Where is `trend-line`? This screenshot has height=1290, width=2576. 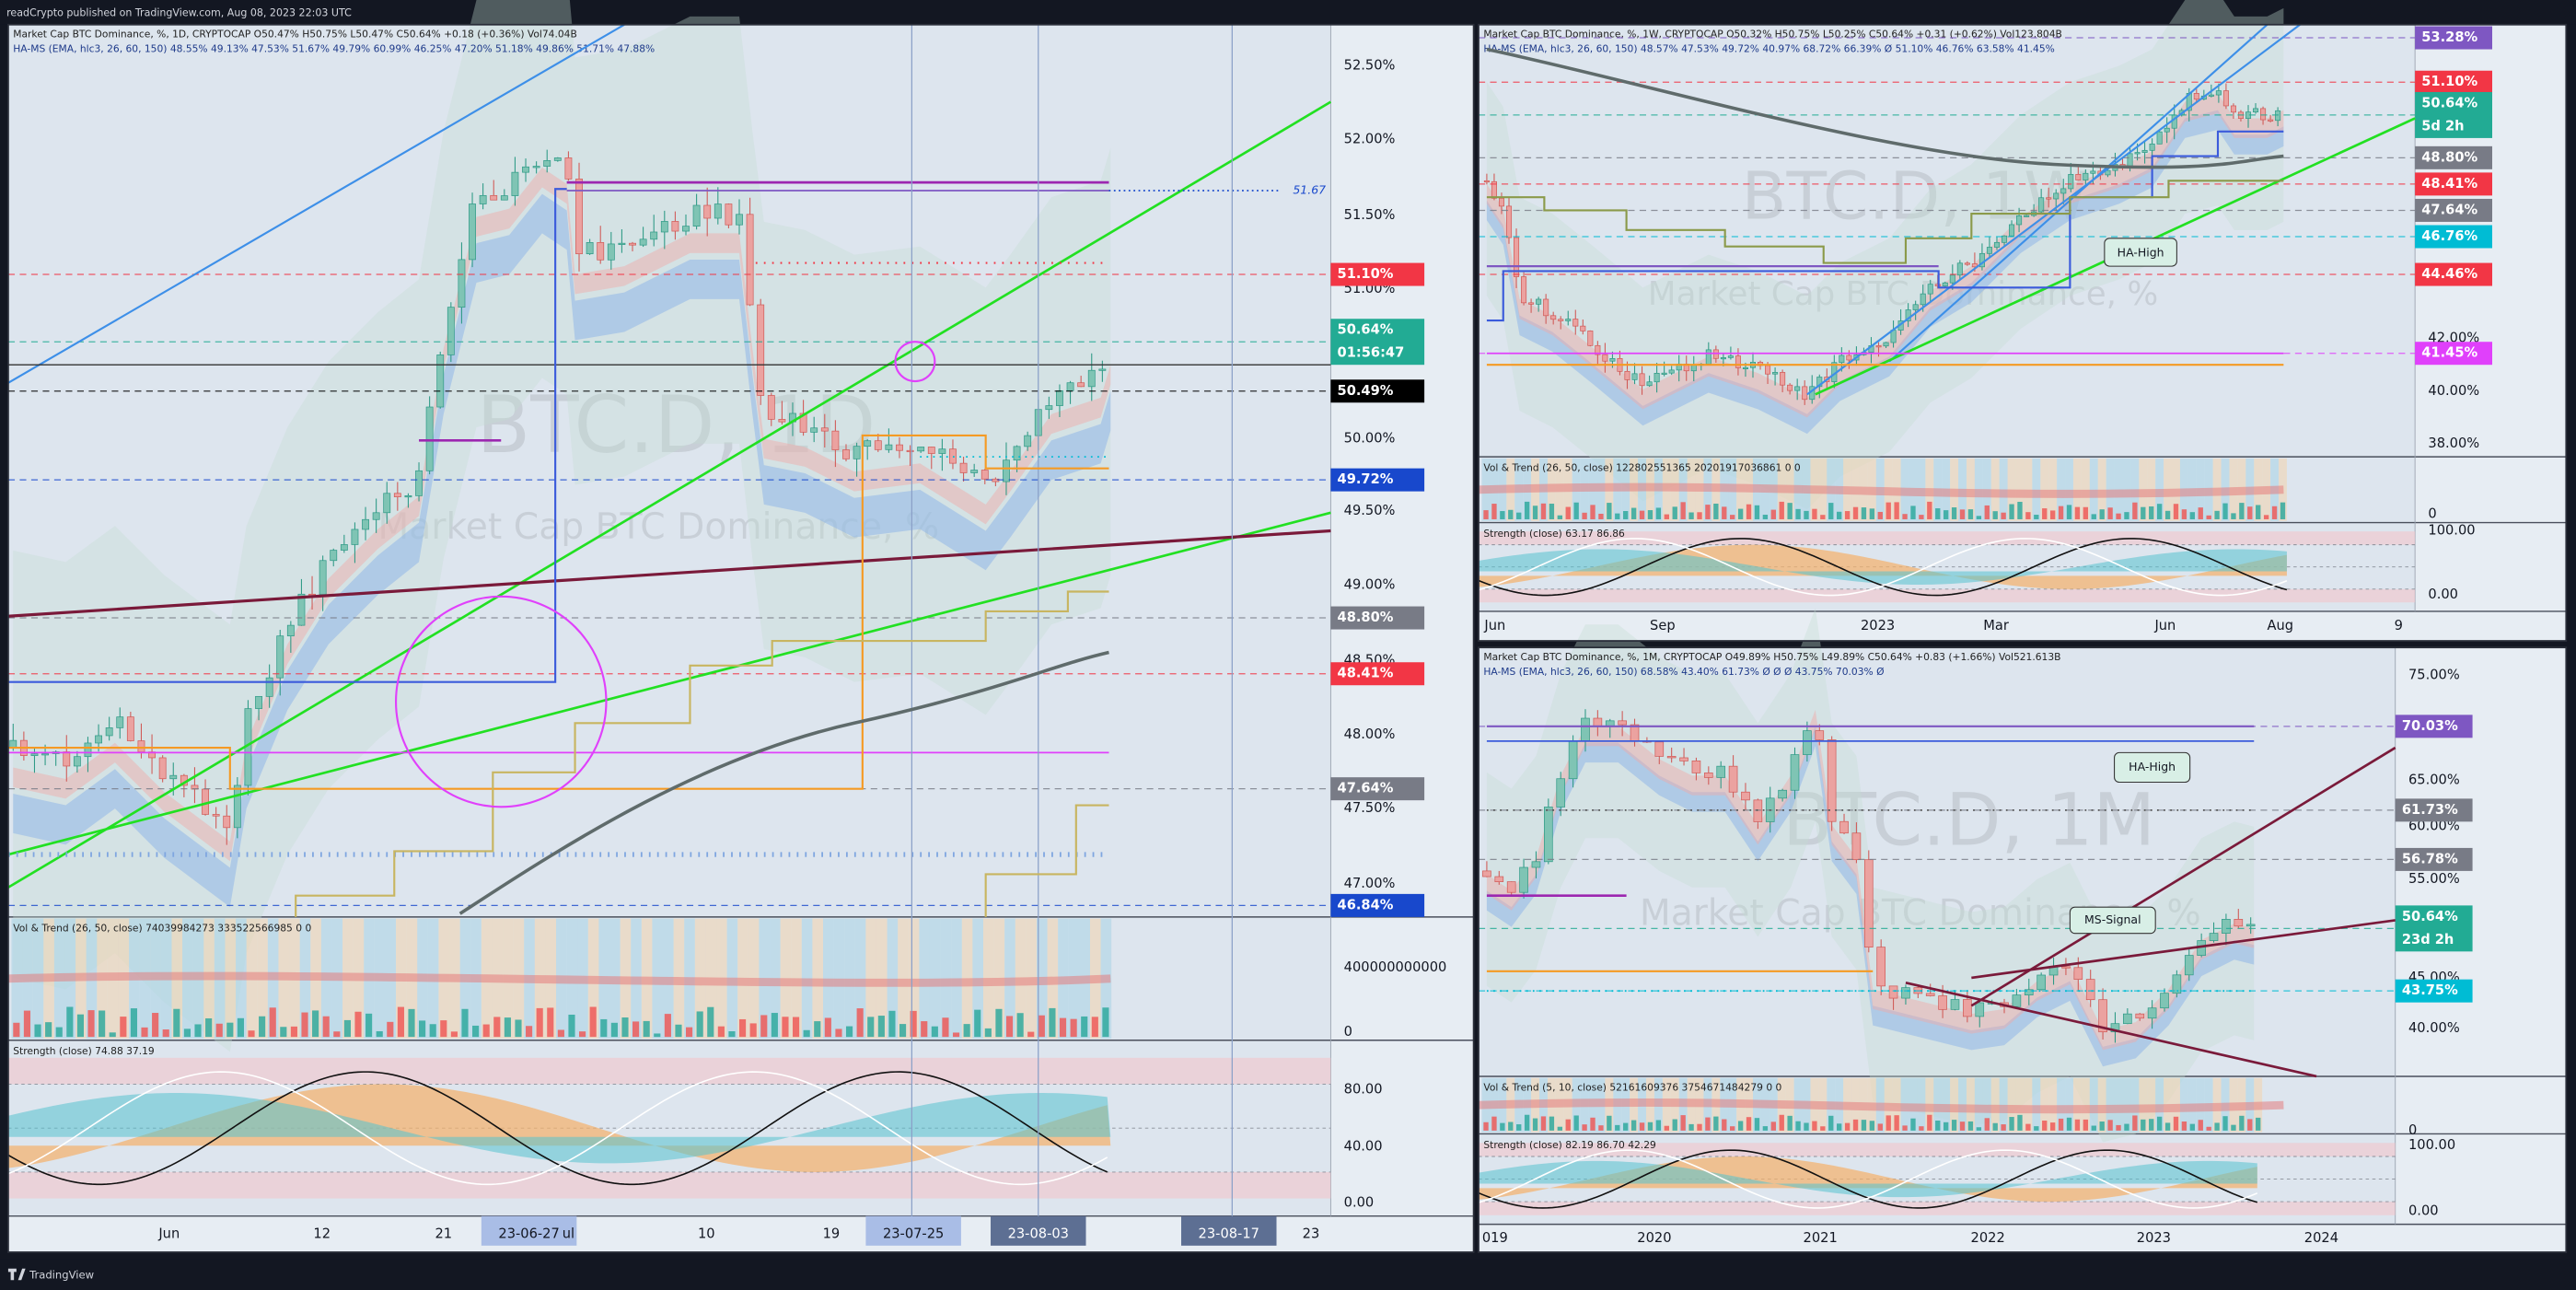
trend-line is located at coordinates (2078, 193).